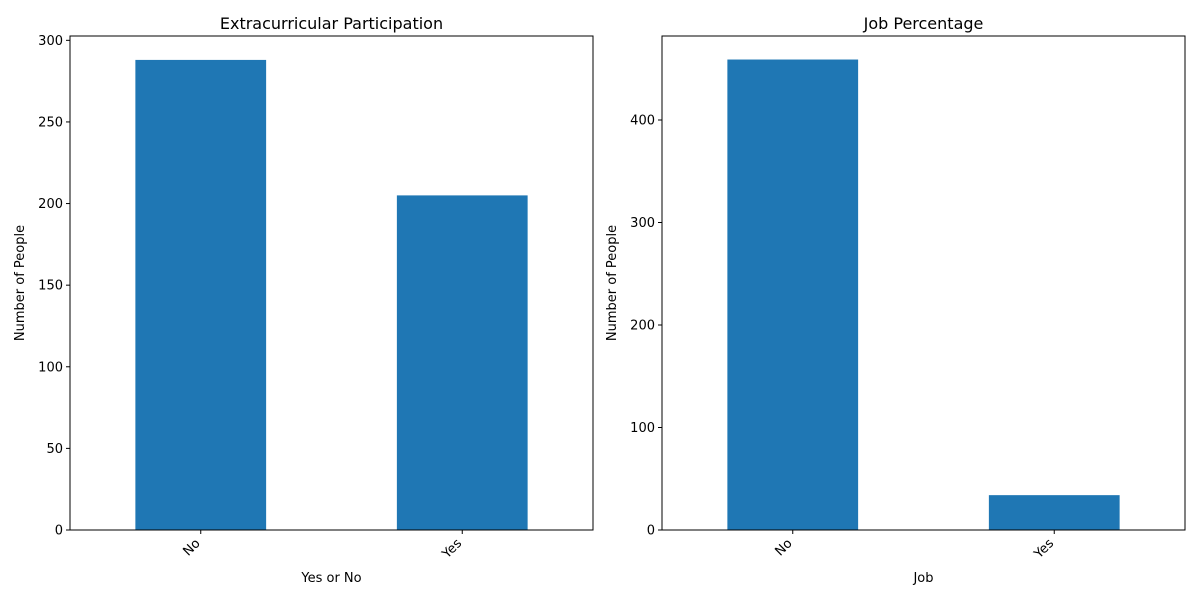  Describe the element at coordinates (50, 286) in the screenshot. I see `y-tick-label: 150` at that location.